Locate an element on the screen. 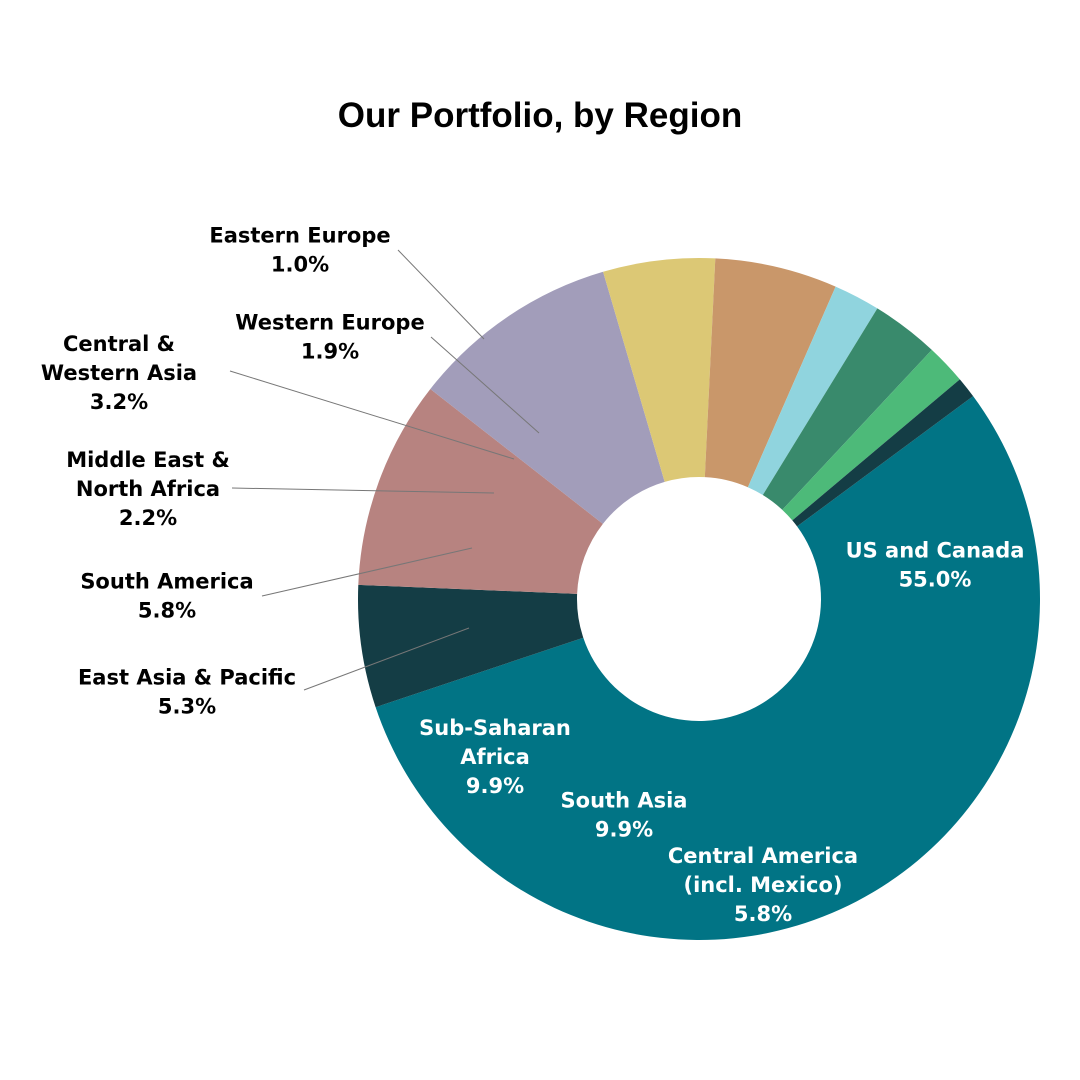  slice-sub-saharan-africa is located at coordinates (547, 397).